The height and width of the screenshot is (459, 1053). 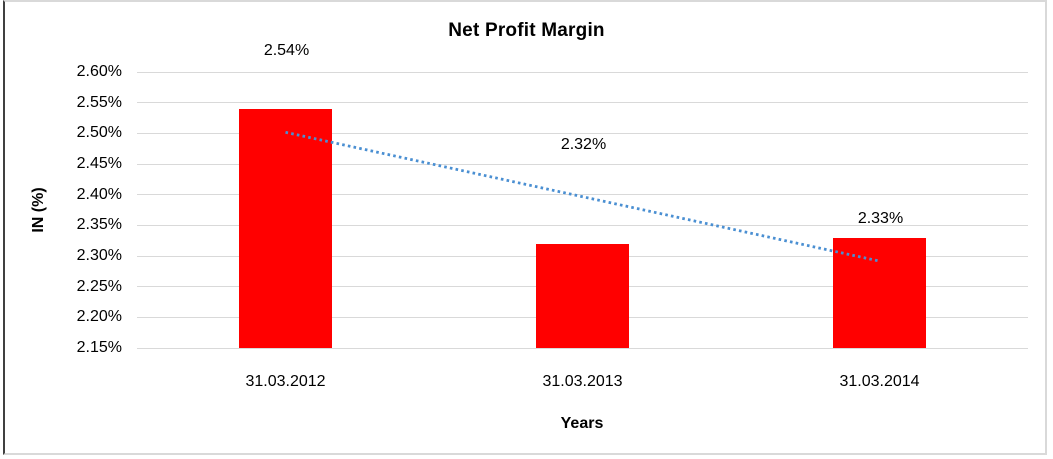 I want to click on x-tick-label: 31.03.2014, so click(x=879, y=381).